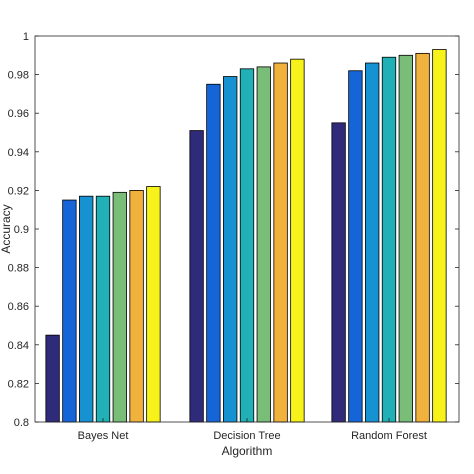 The height and width of the screenshot is (474, 474). I want to click on y-axis-title: Accuracy, so click(6, 228).